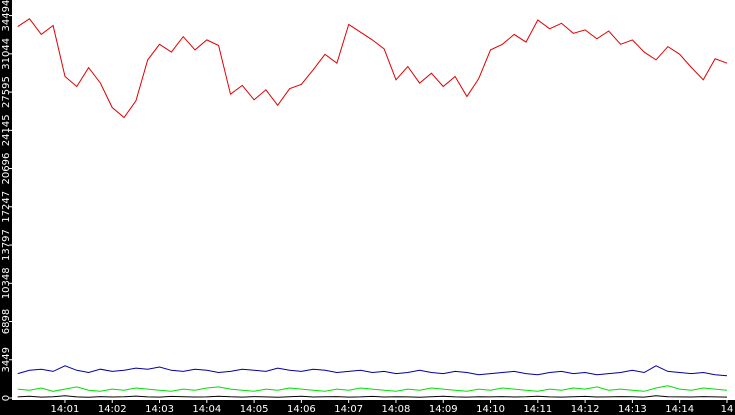 The width and height of the screenshot is (735, 415). What do you see at coordinates (65, 409) in the screenshot?
I see `x-tick-label: 14:01` at bounding box center [65, 409].